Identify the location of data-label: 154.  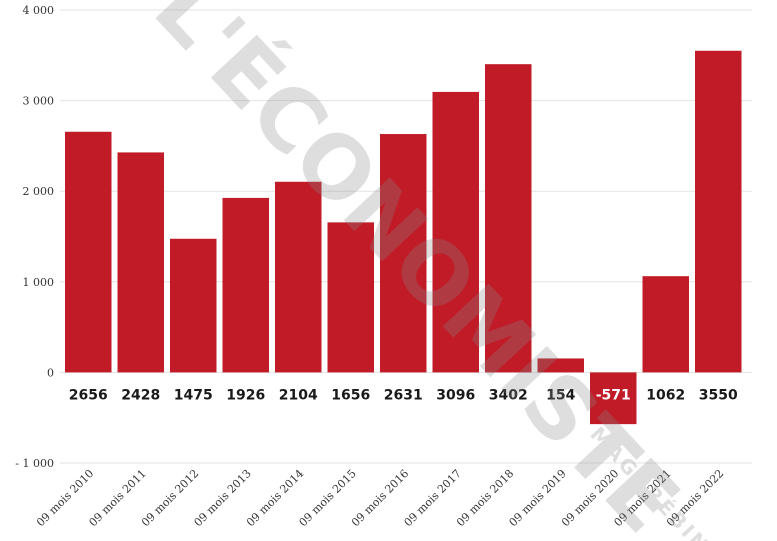
(560, 395).